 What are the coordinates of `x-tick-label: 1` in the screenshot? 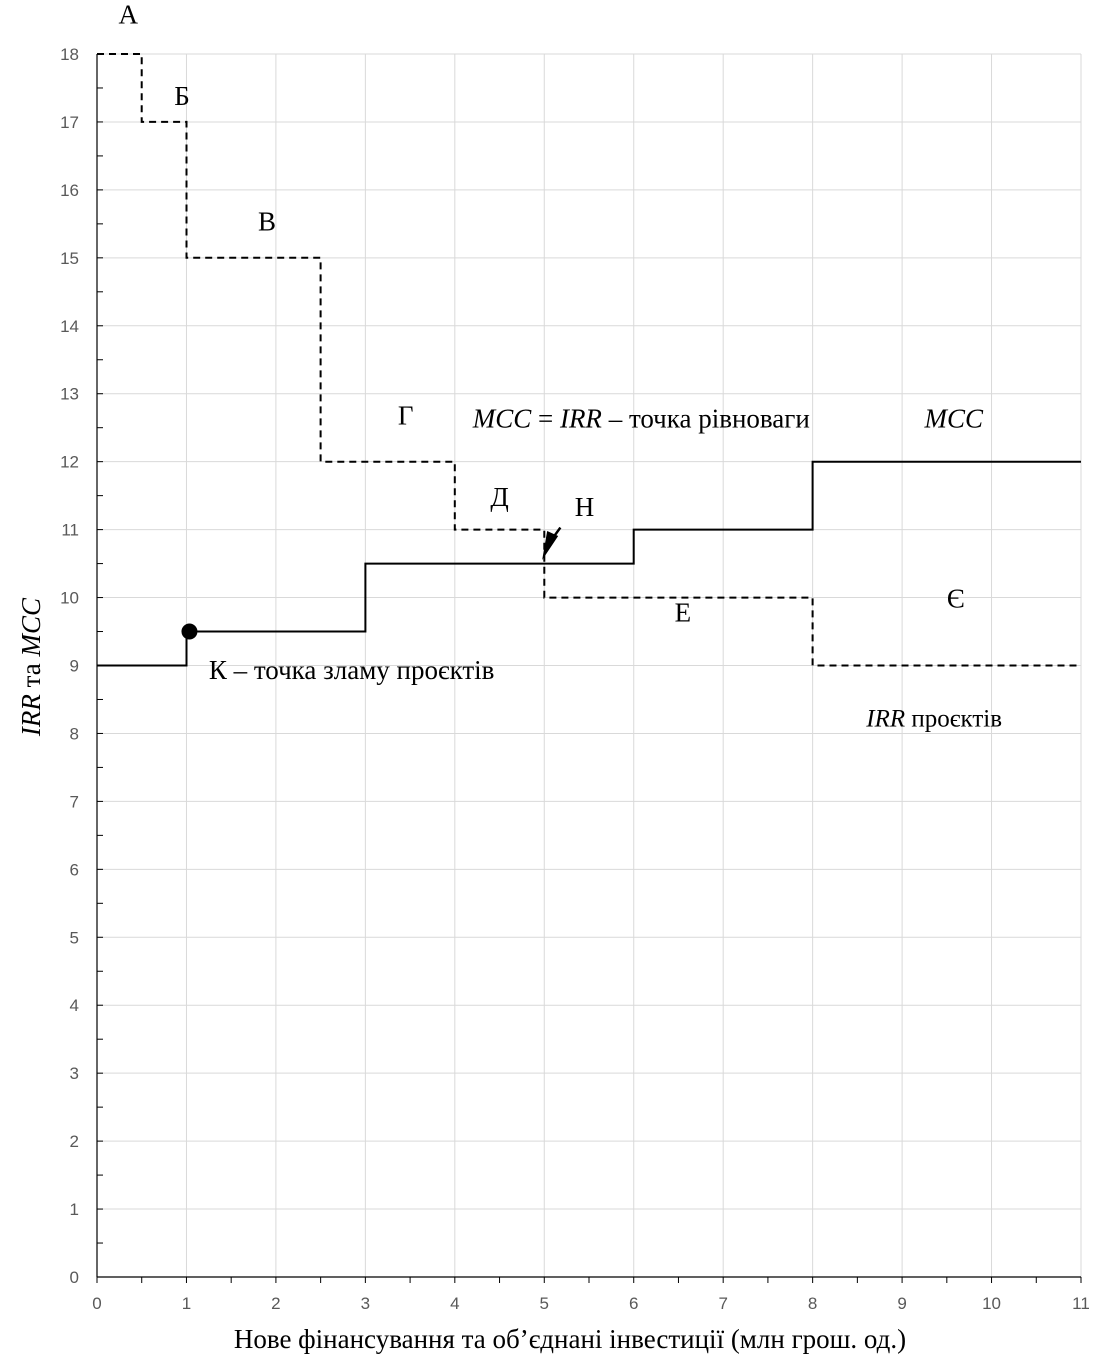 It's located at (186, 1303).